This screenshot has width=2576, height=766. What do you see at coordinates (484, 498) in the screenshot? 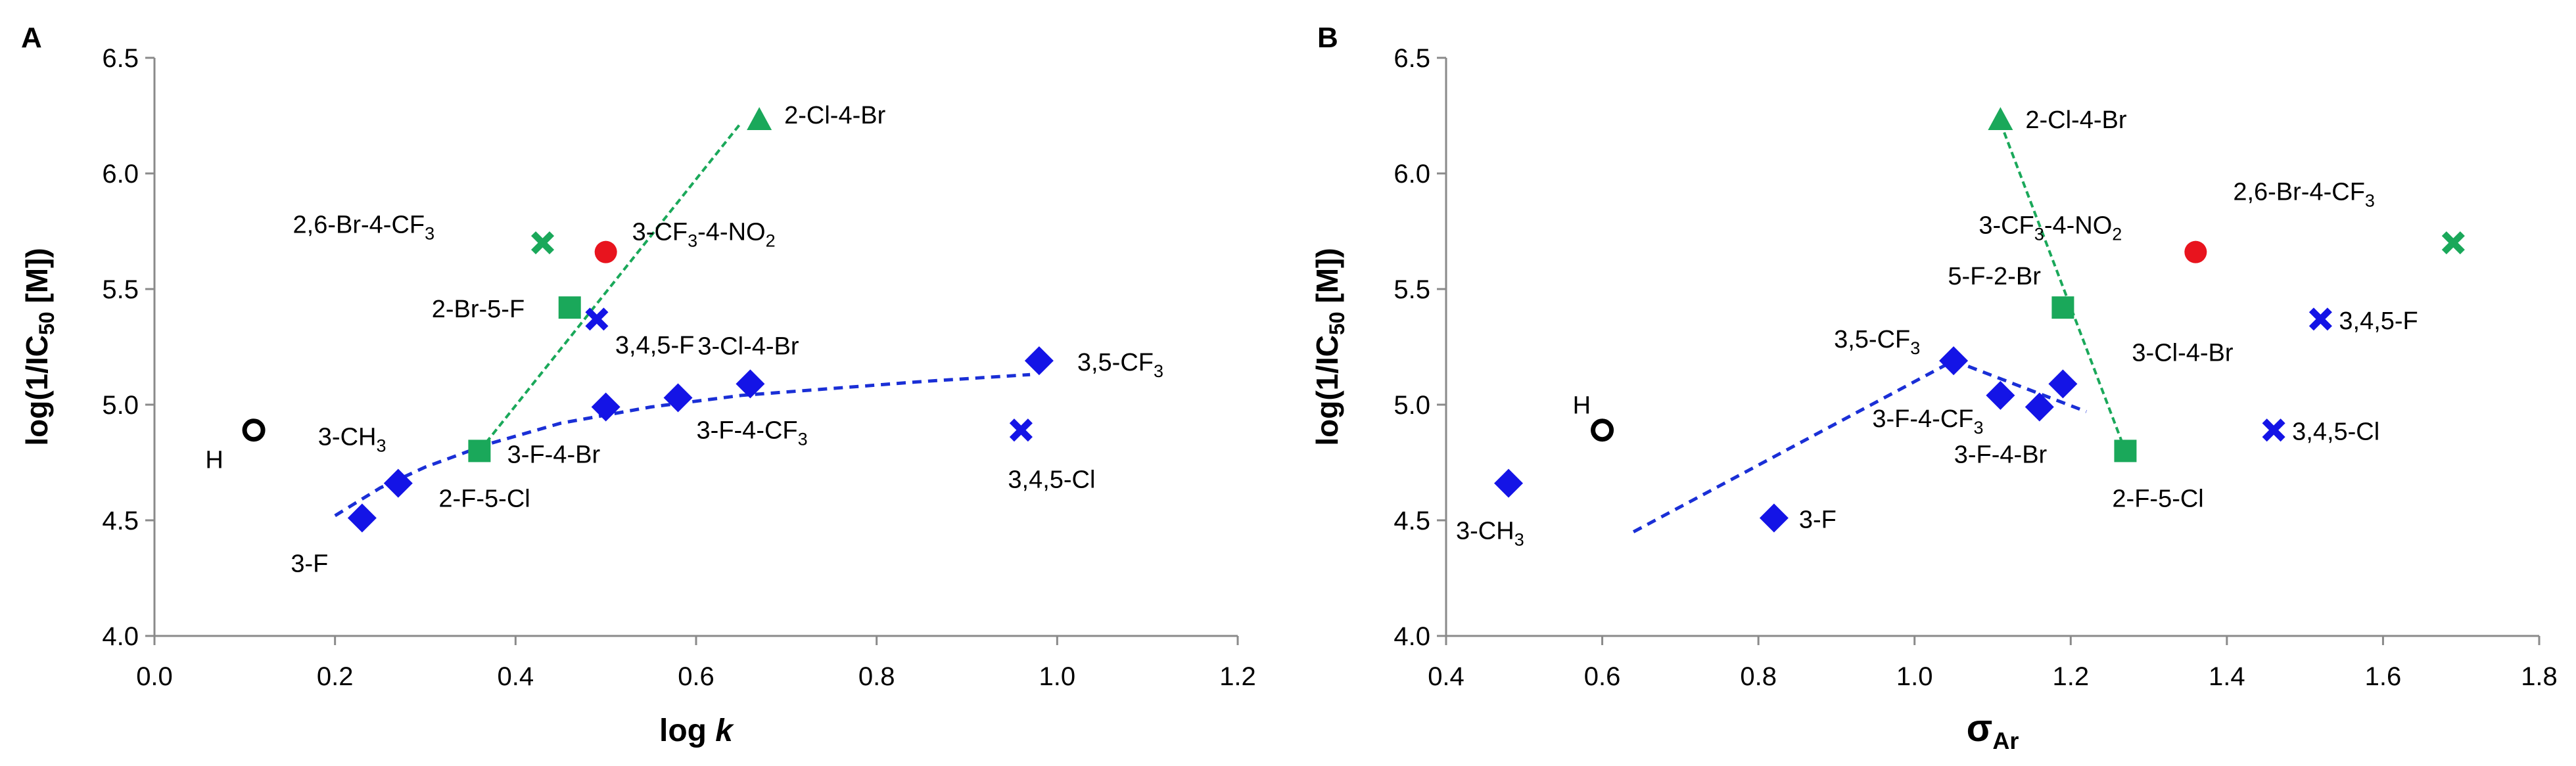
I see `point-label: 2-F-5-Cl` at bounding box center [484, 498].